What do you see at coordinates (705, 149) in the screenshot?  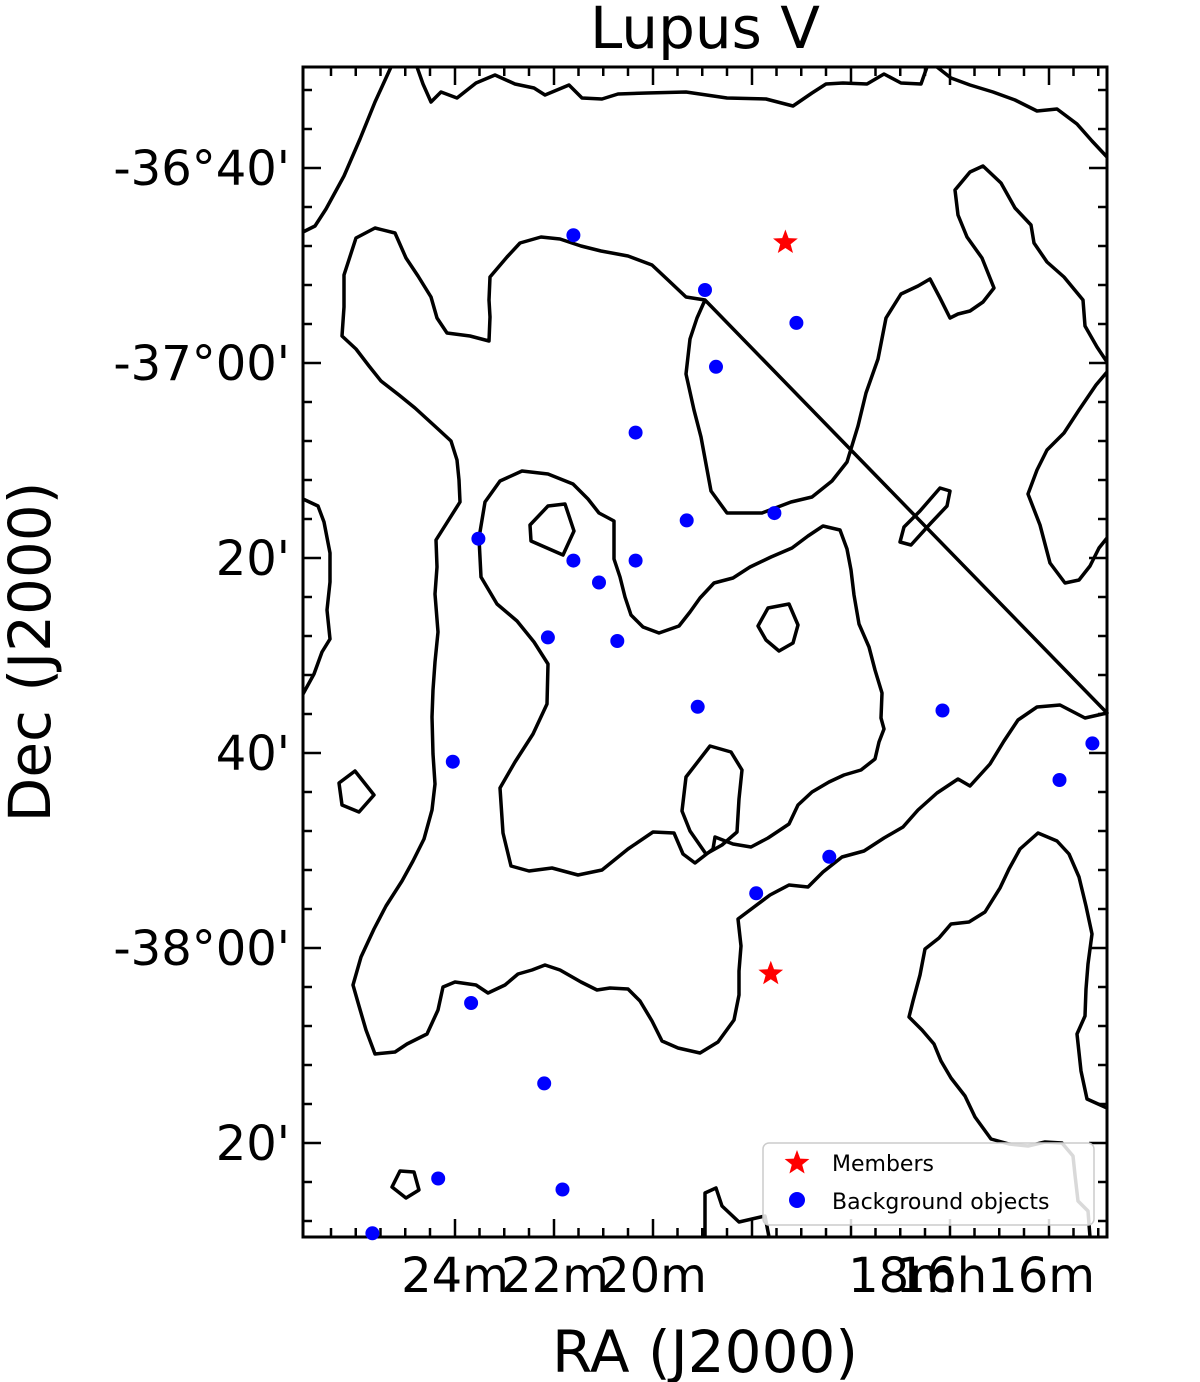 I see `contour-top-band` at bounding box center [705, 149].